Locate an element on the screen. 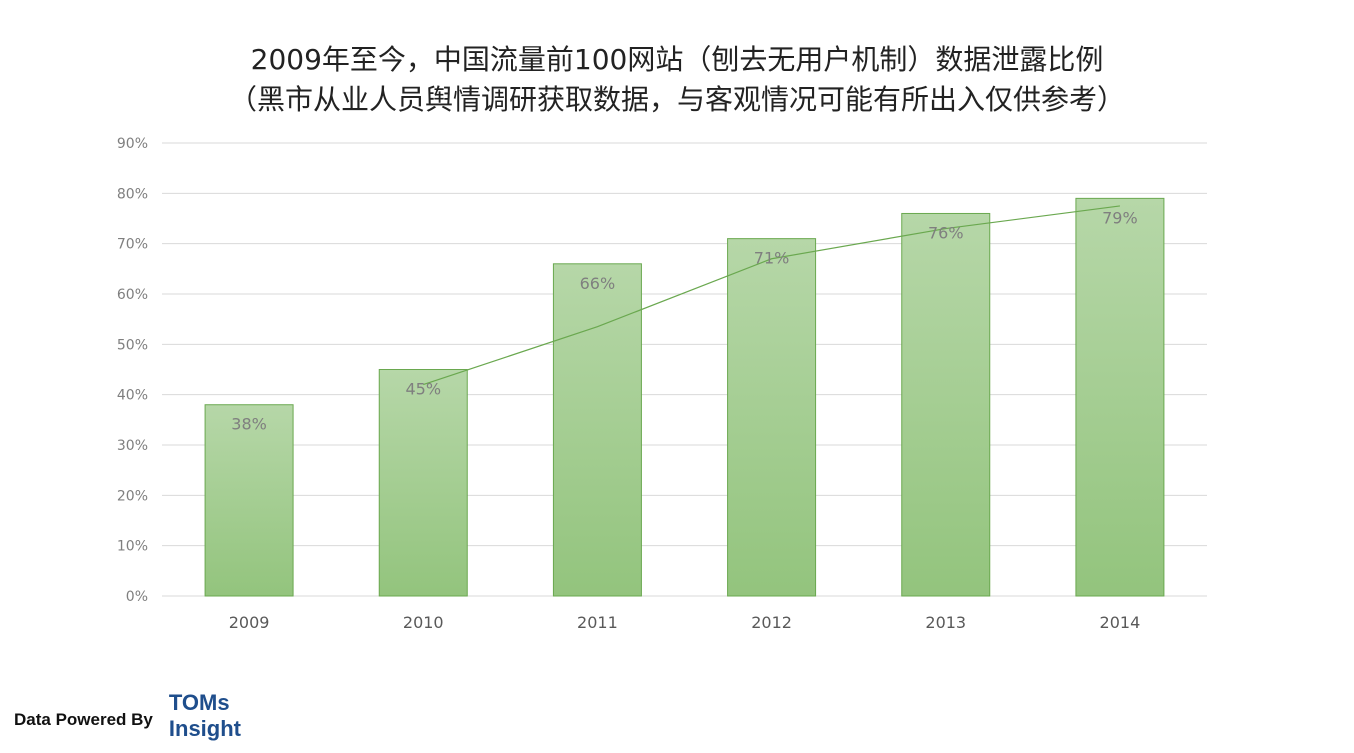 This screenshot has height=753, width=1354. data-label: 71% is located at coordinates (772, 258).